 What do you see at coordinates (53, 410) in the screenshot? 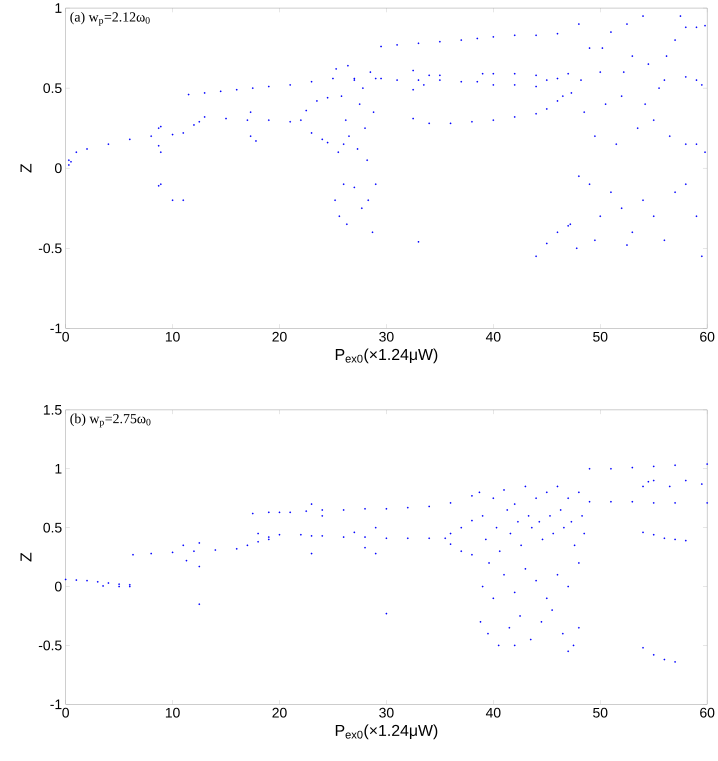
I see `y-tick-label: 1.5` at bounding box center [53, 410].